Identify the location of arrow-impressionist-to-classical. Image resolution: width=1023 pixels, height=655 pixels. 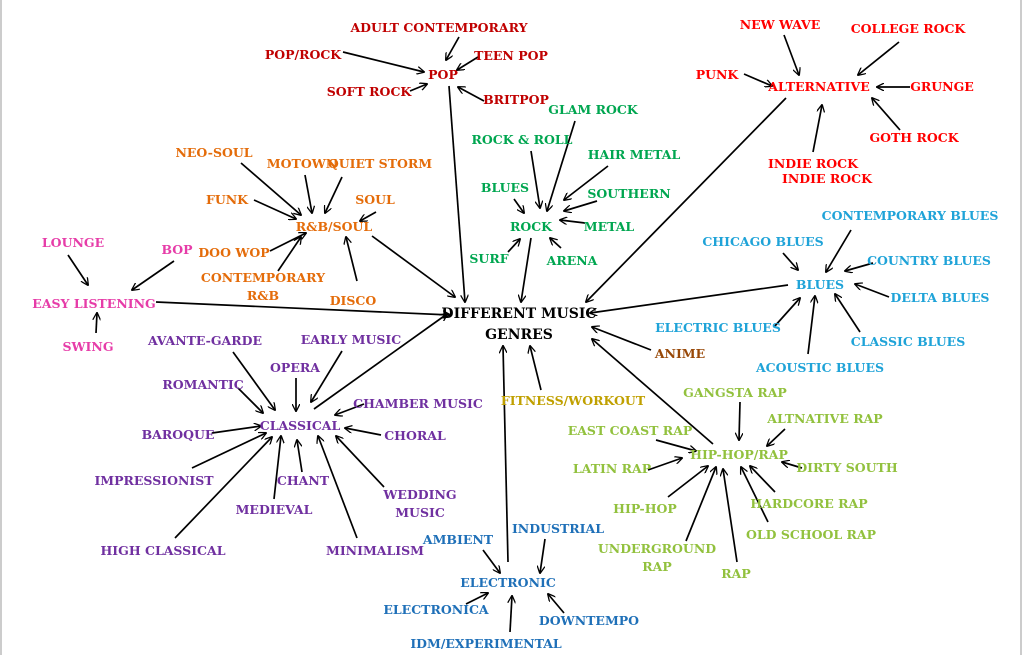
(228, 451).